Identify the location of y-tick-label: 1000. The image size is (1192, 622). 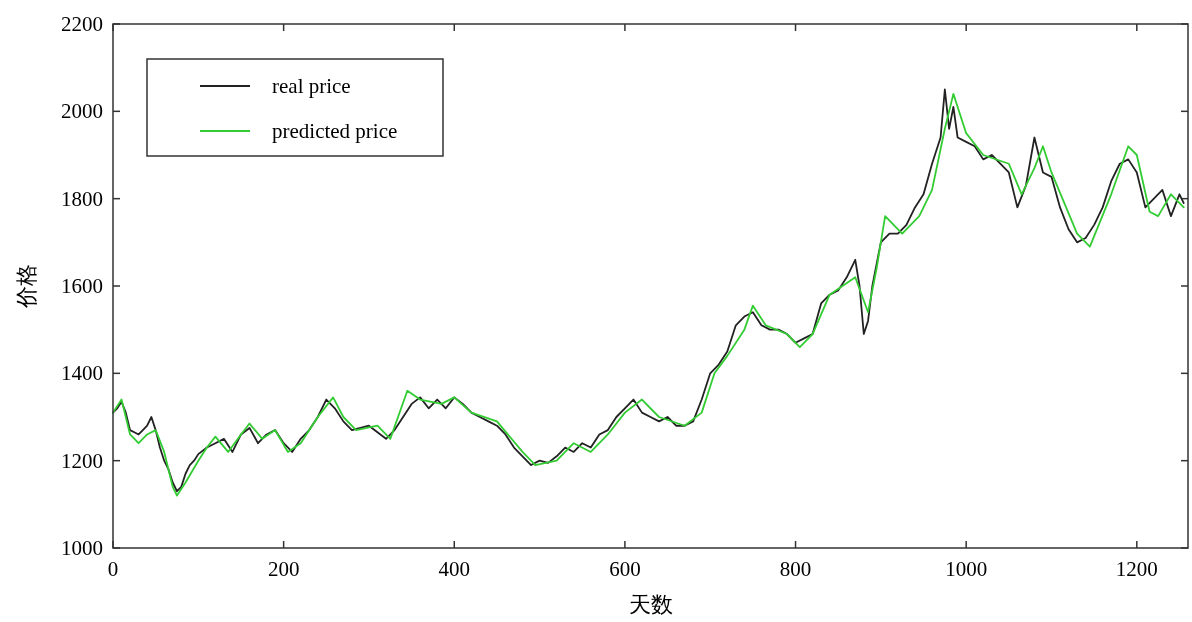
(82, 548).